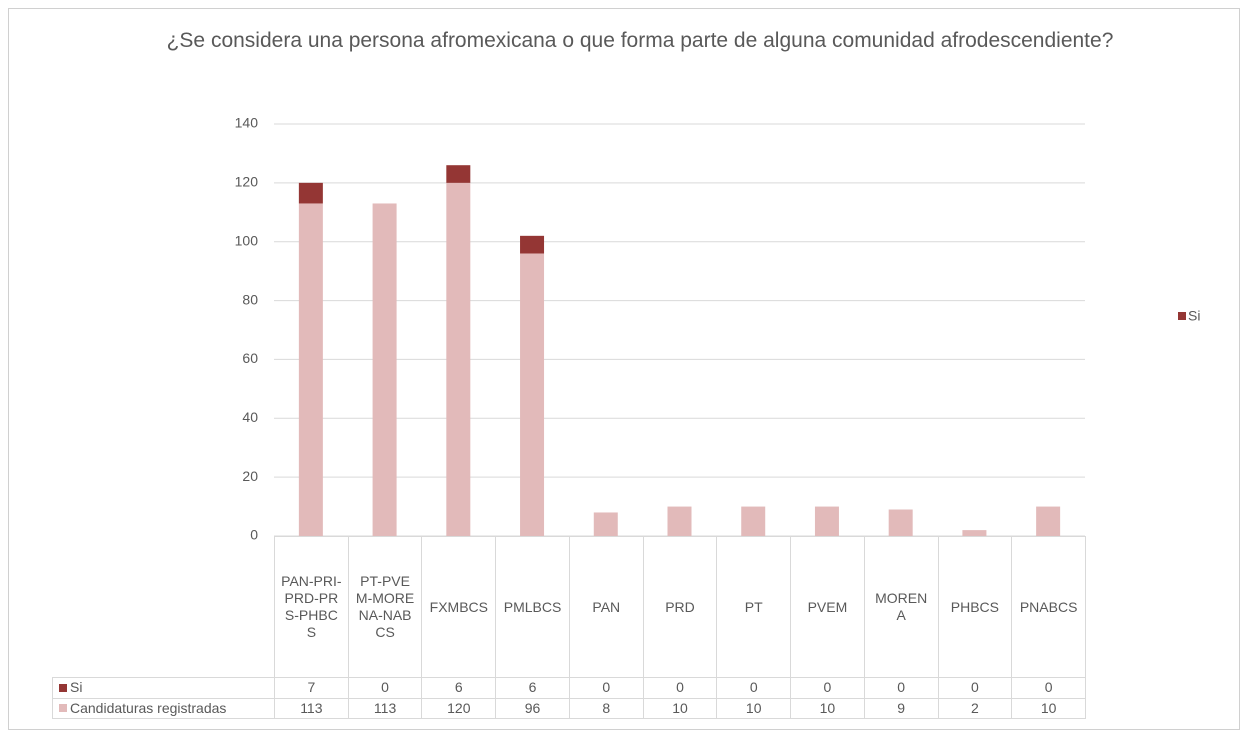  Describe the element at coordinates (254, 535) in the screenshot. I see `y-tick-label: 0` at that location.